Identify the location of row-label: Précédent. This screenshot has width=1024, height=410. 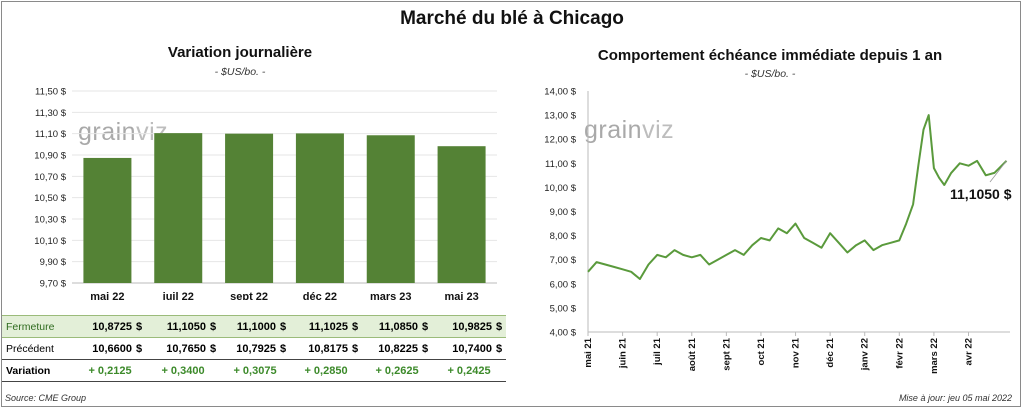
(38, 348).